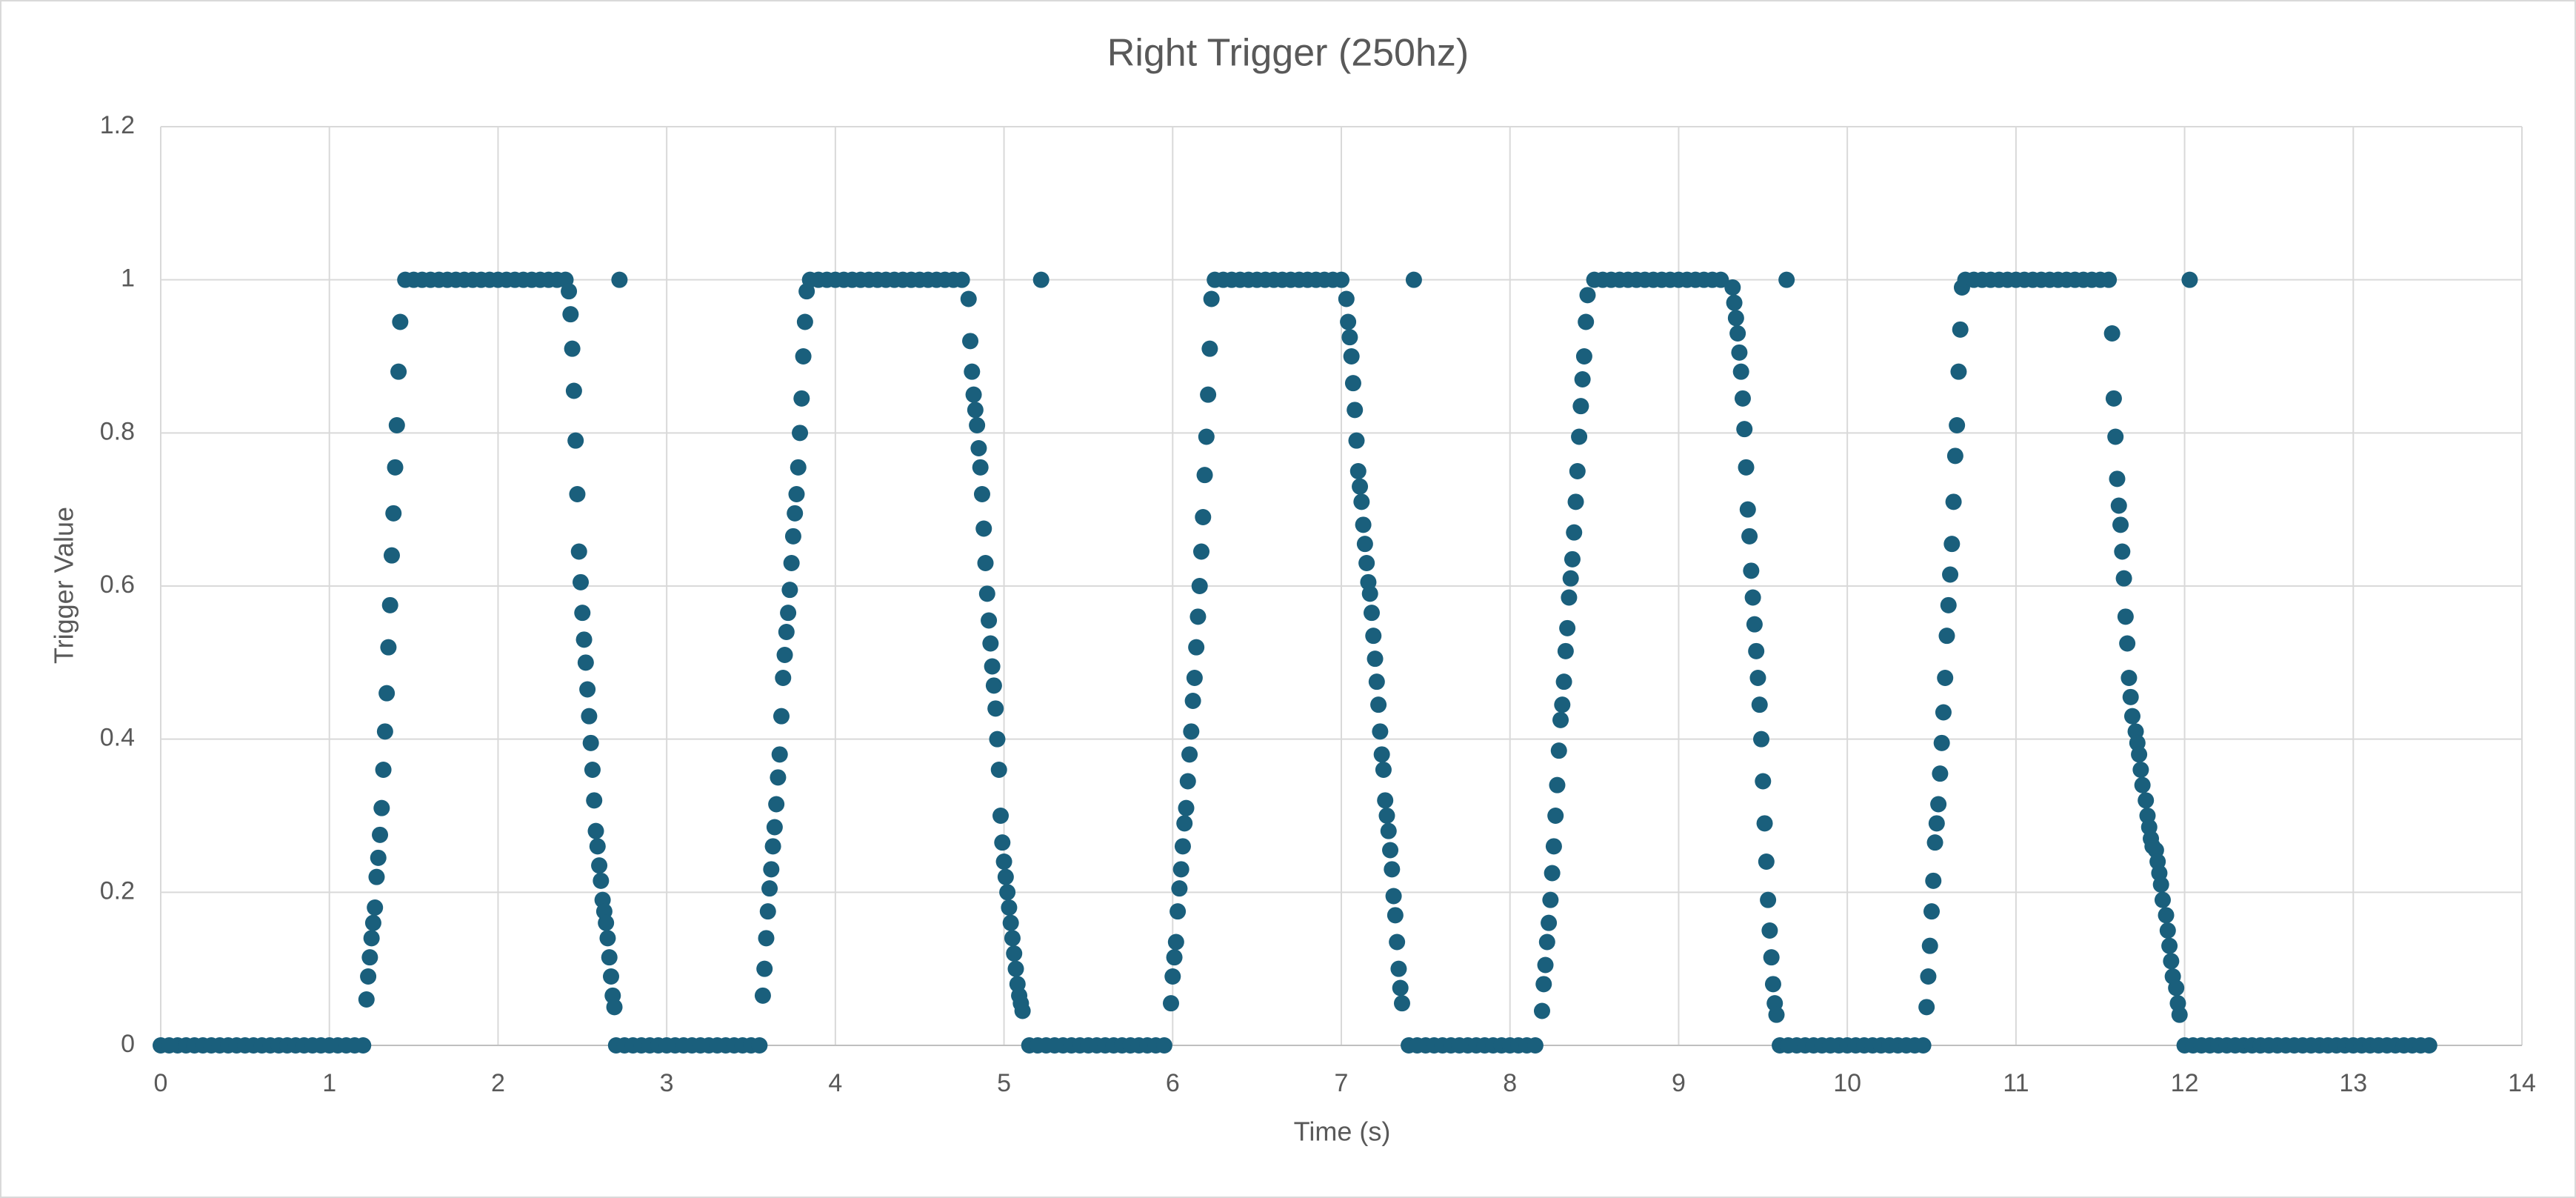 The image size is (2576, 1198). I want to click on x-tick-label: 5, so click(1004, 1083).